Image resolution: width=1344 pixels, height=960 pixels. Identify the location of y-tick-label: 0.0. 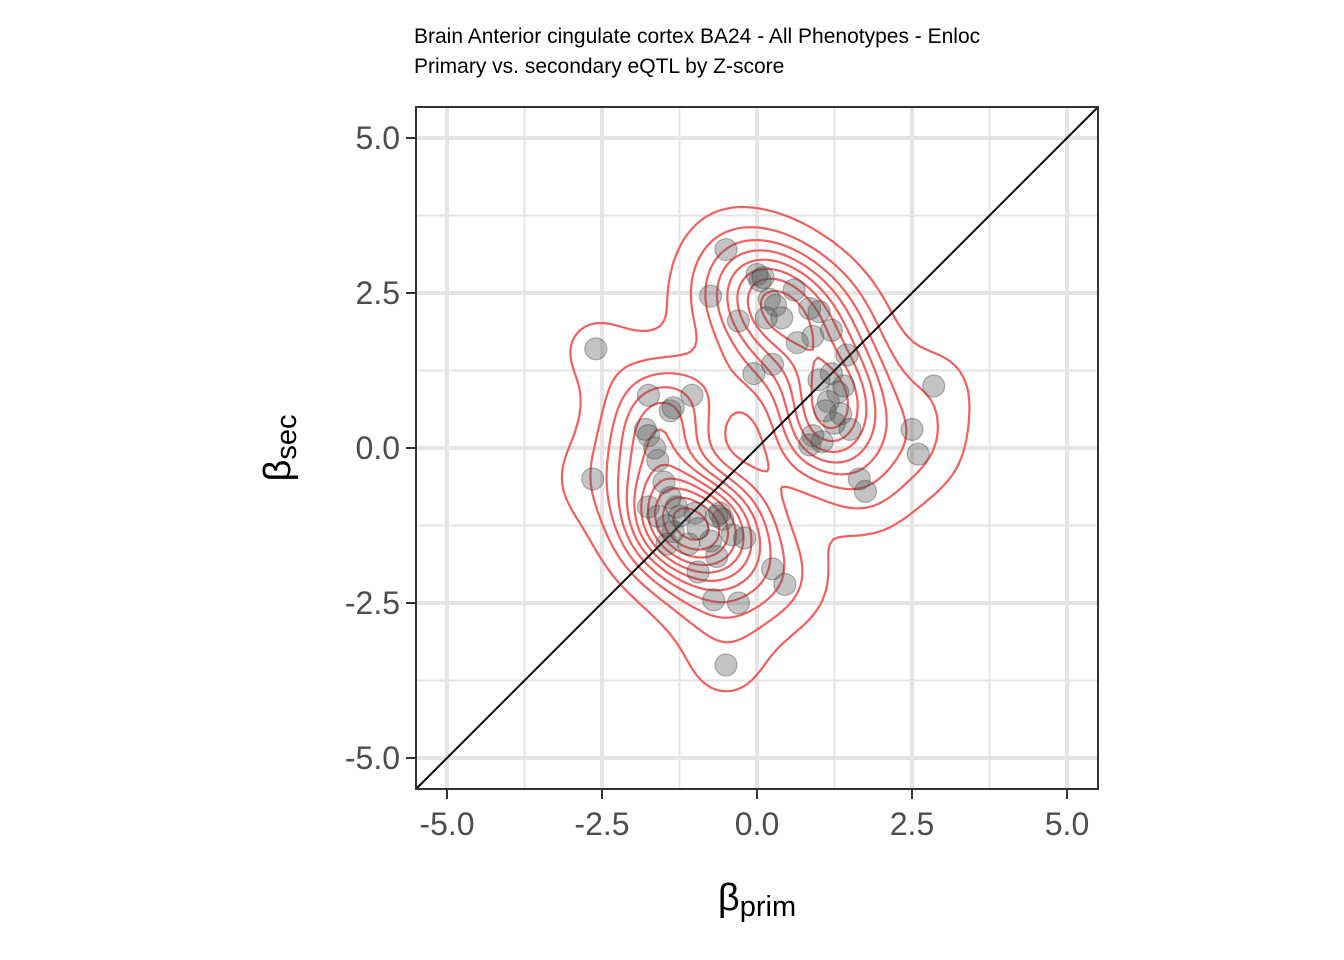
(378, 448).